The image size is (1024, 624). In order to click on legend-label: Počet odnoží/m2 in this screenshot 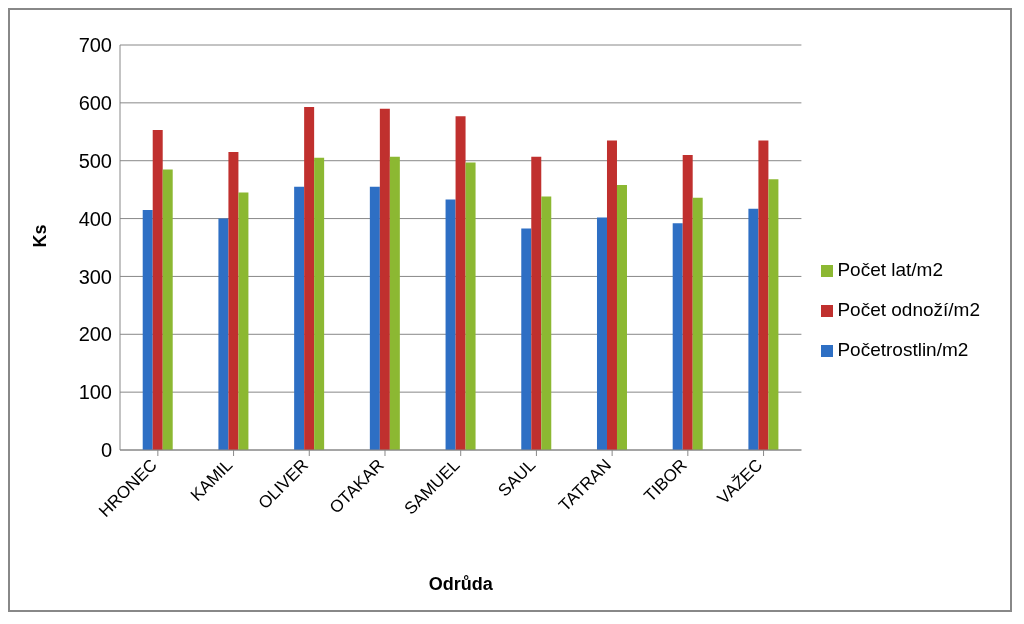, I will do `click(908, 309)`.